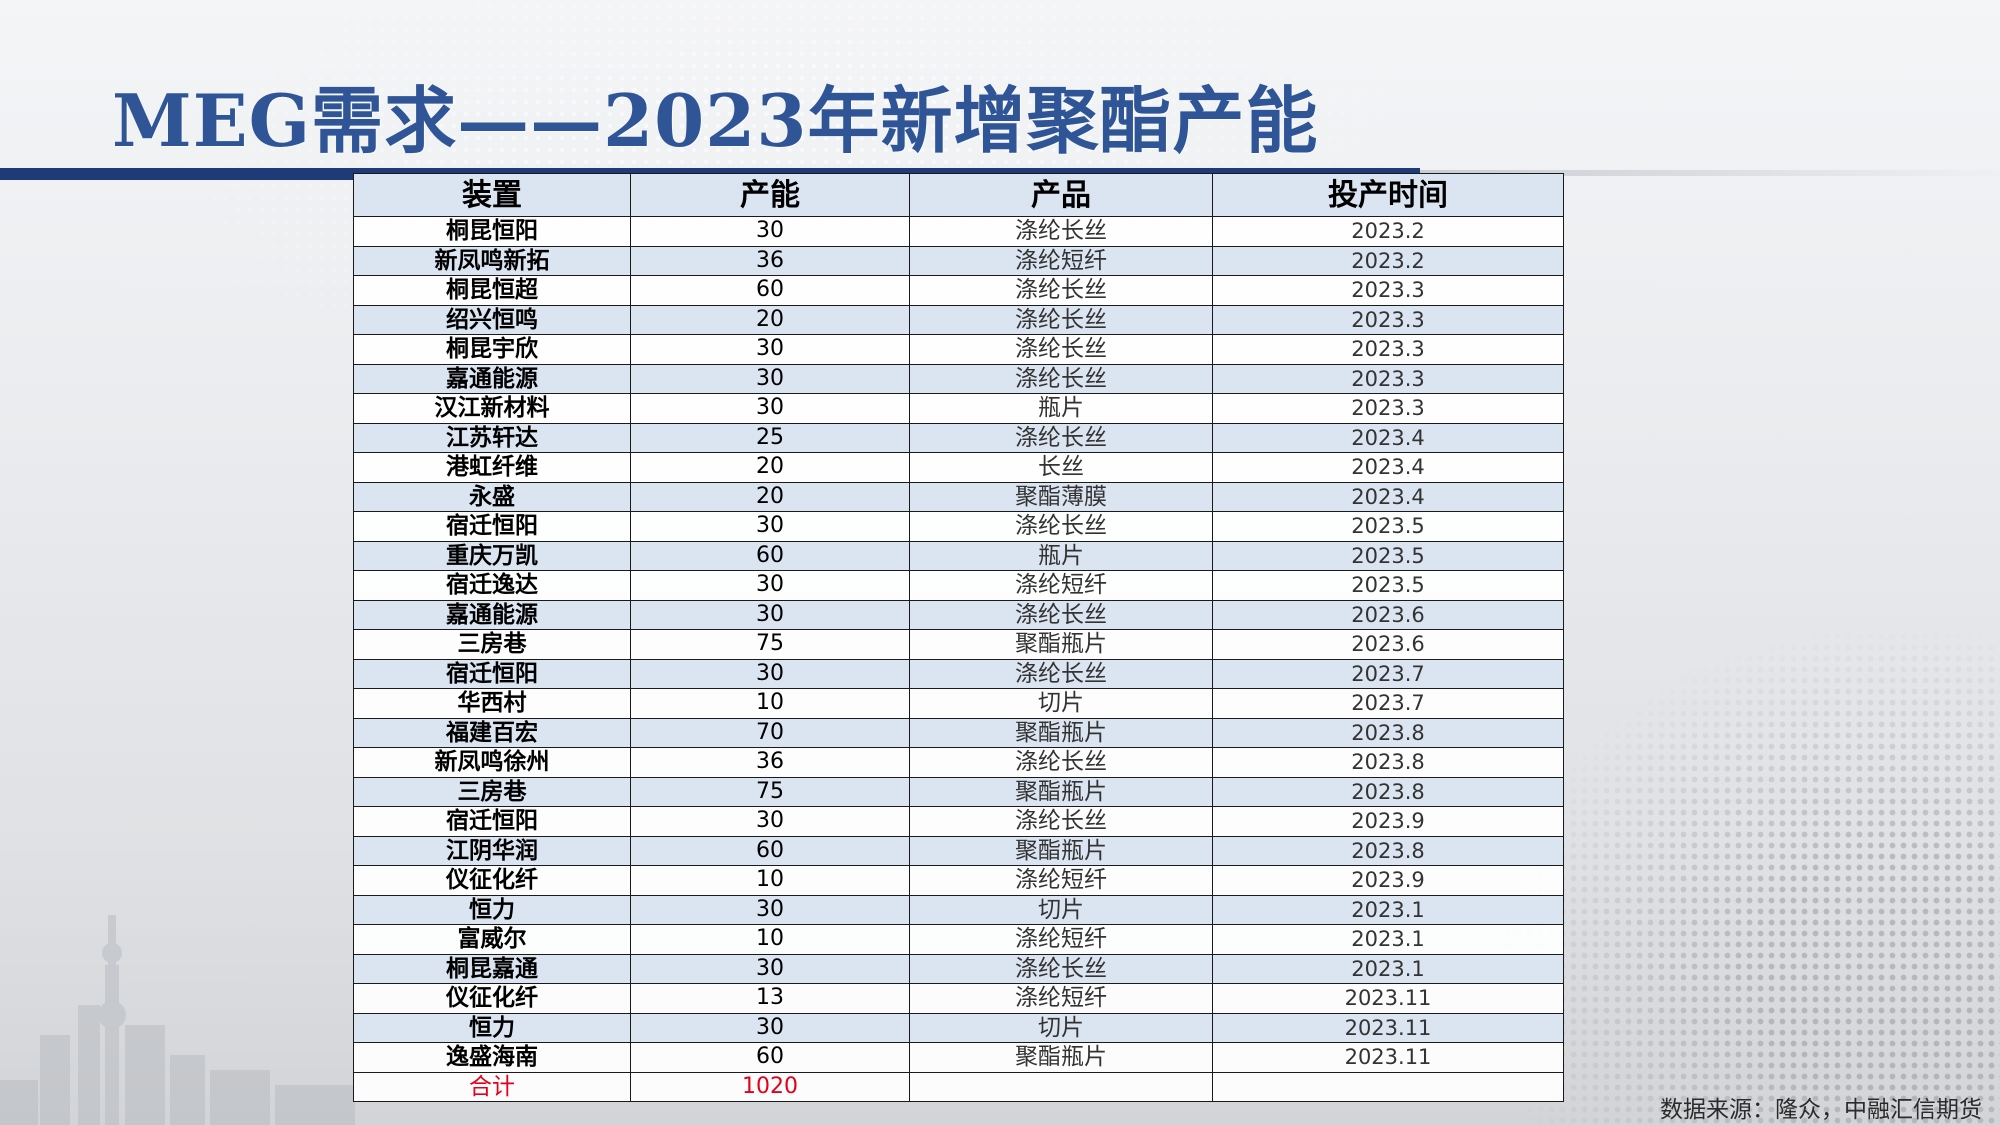 This screenshot has height=1125, width=2000. I want to click on table-row: 新凤鸣徐州 36 涤纶长丝 2023.8, so click(958, 762).